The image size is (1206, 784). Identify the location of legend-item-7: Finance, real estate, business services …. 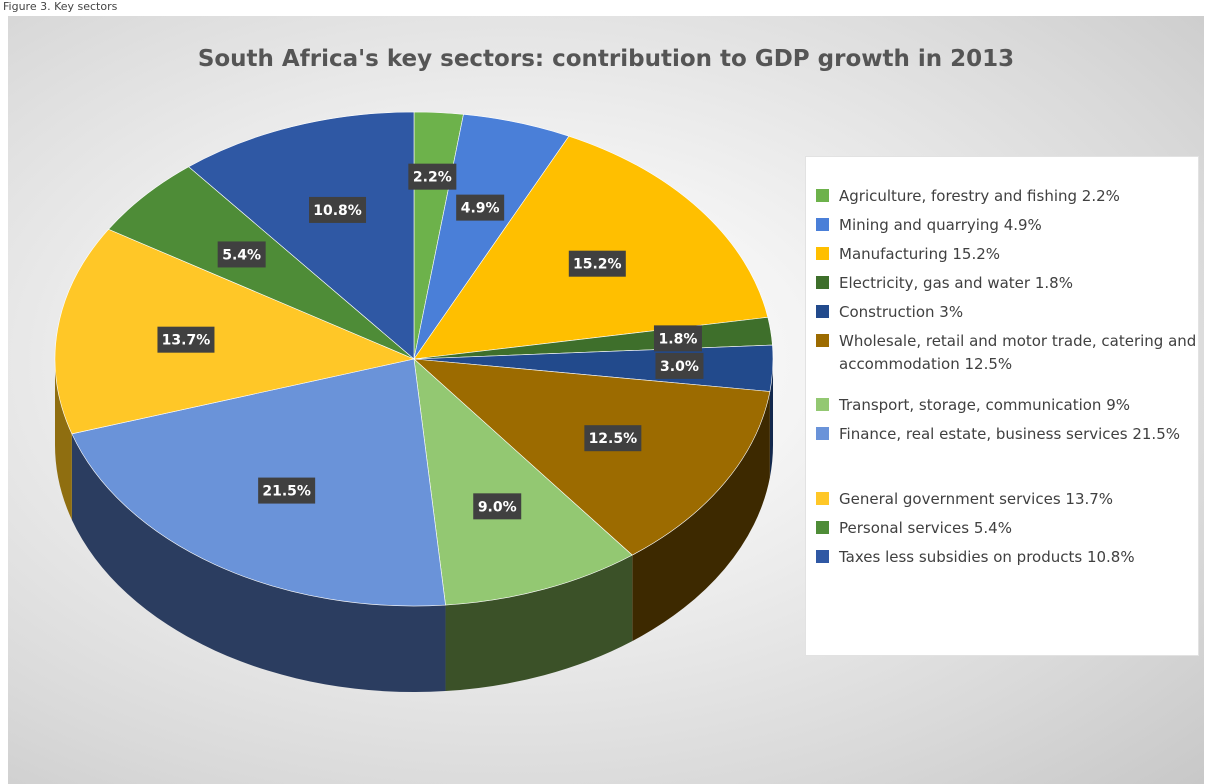
(1007, 434).